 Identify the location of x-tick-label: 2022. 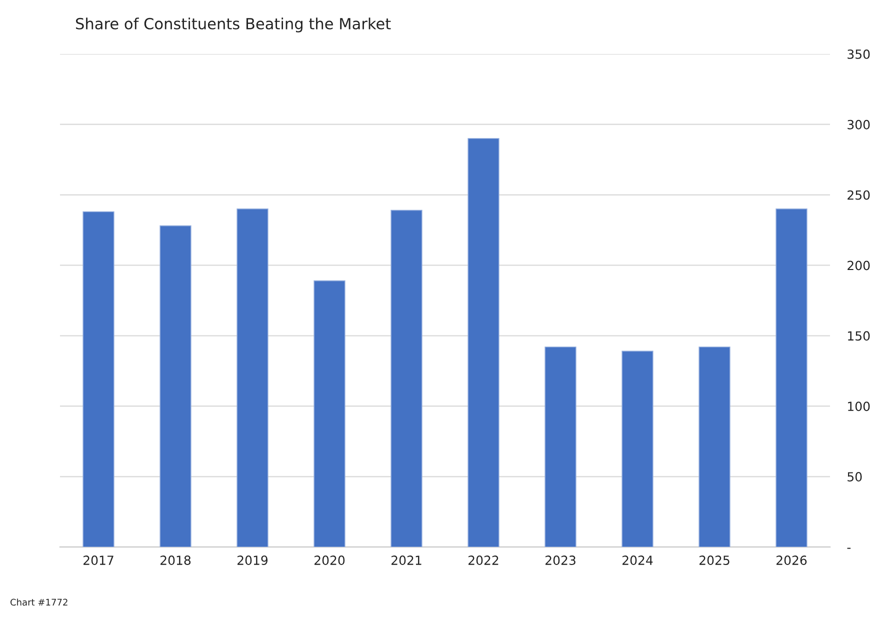
(483, 561).